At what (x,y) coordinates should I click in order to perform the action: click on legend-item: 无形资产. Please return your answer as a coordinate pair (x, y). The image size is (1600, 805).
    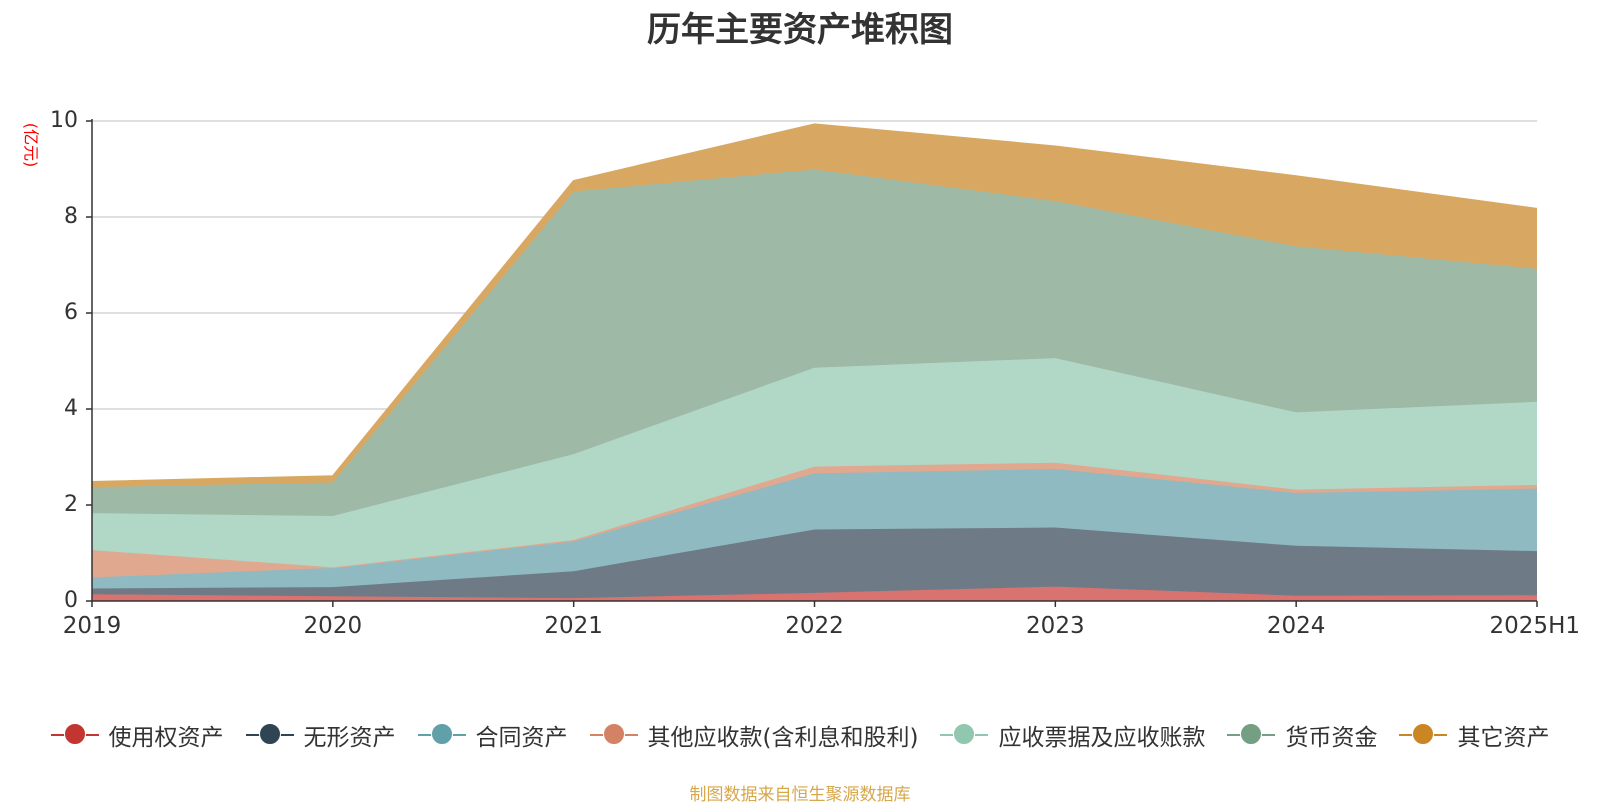
    Looking at the image, I should click on (320, 735).